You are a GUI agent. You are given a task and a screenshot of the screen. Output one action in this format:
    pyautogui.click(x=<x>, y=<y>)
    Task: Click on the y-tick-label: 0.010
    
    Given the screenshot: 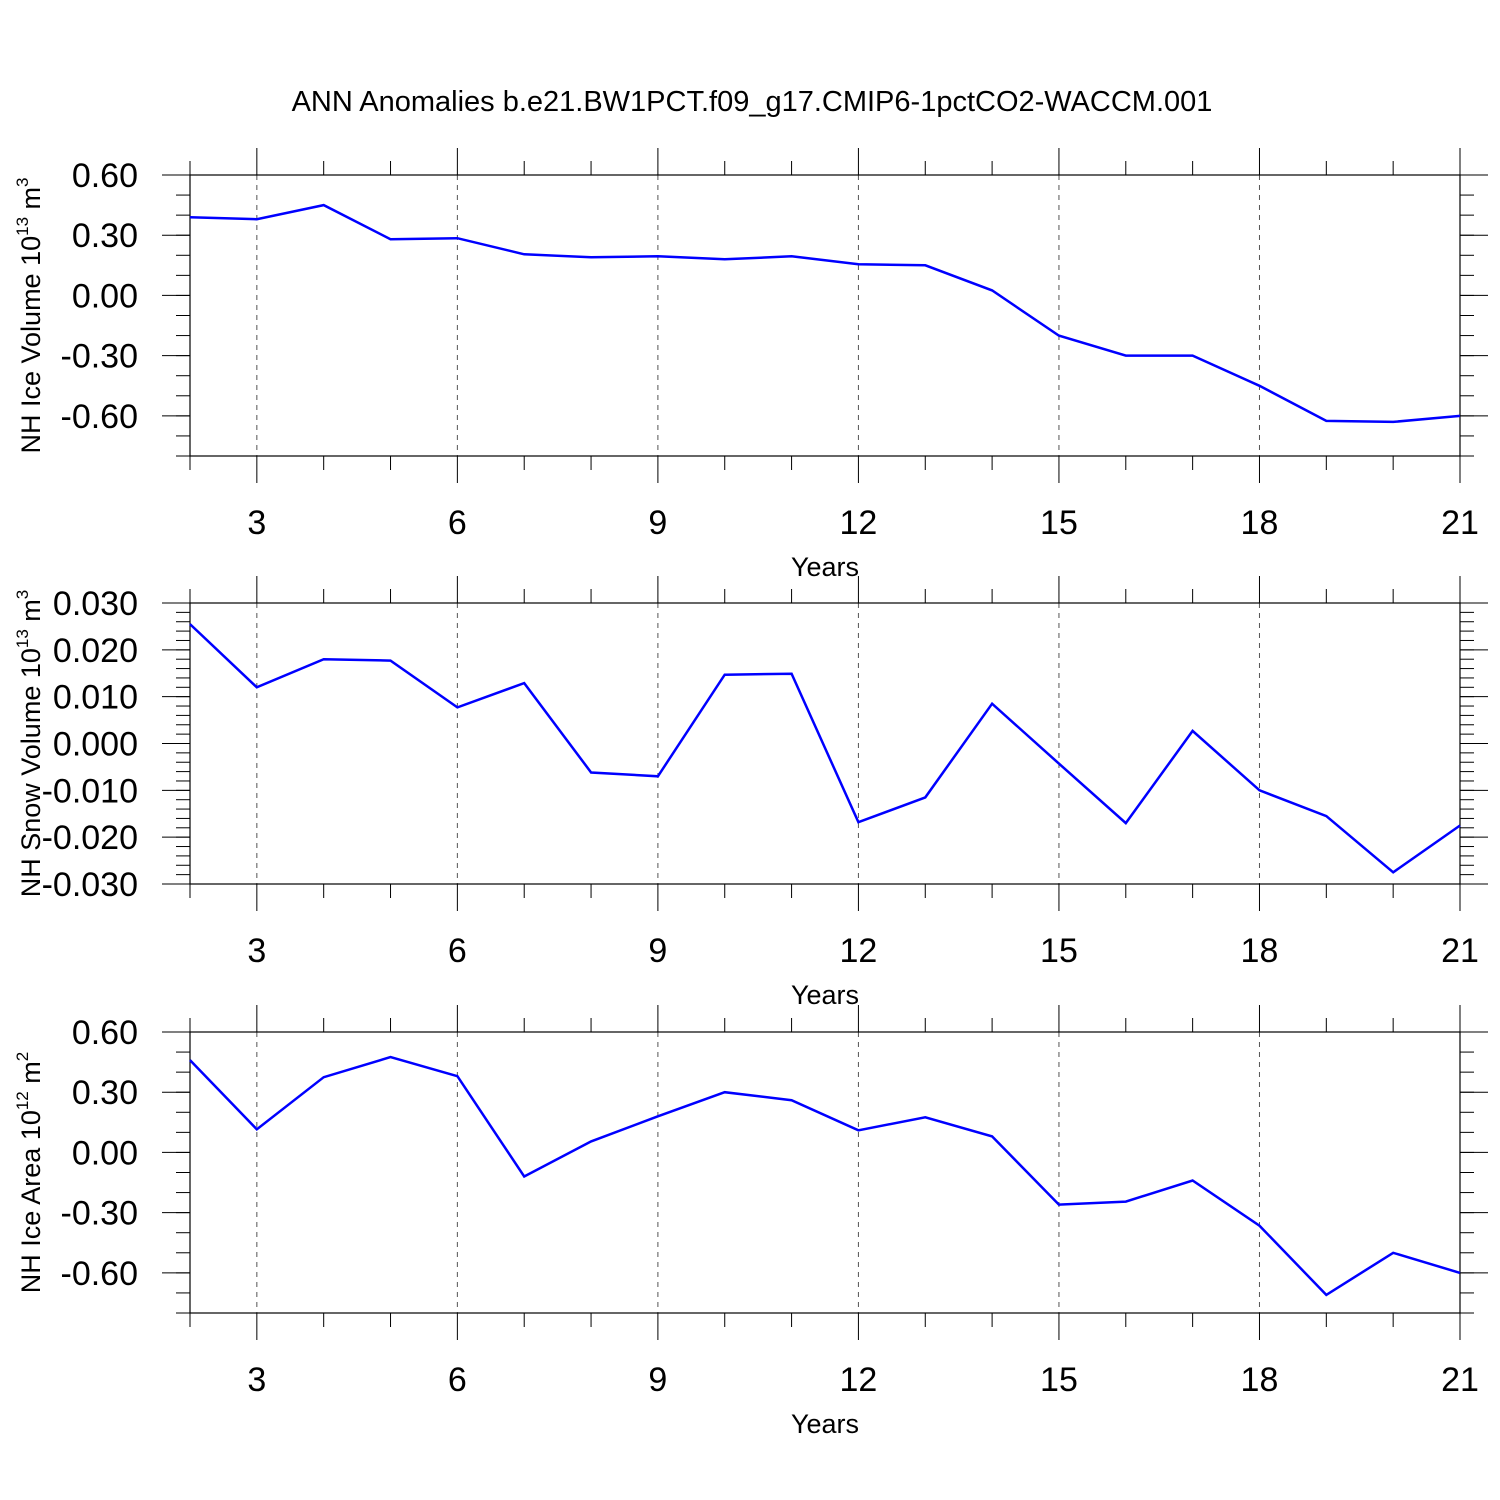 What is the action you would take?
    pyautogui.click(x=95, y=698)
    